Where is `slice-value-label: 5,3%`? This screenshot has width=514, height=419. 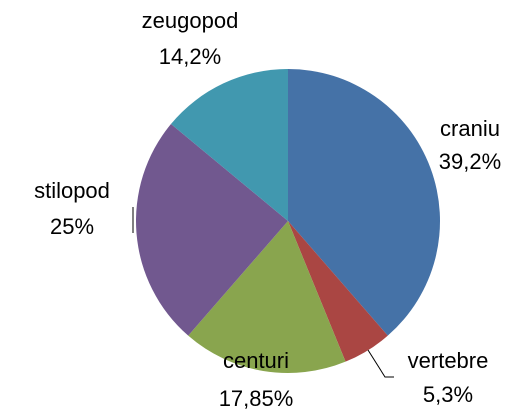 slice-value-label: 5,3% is located at coordinates (448, 394).